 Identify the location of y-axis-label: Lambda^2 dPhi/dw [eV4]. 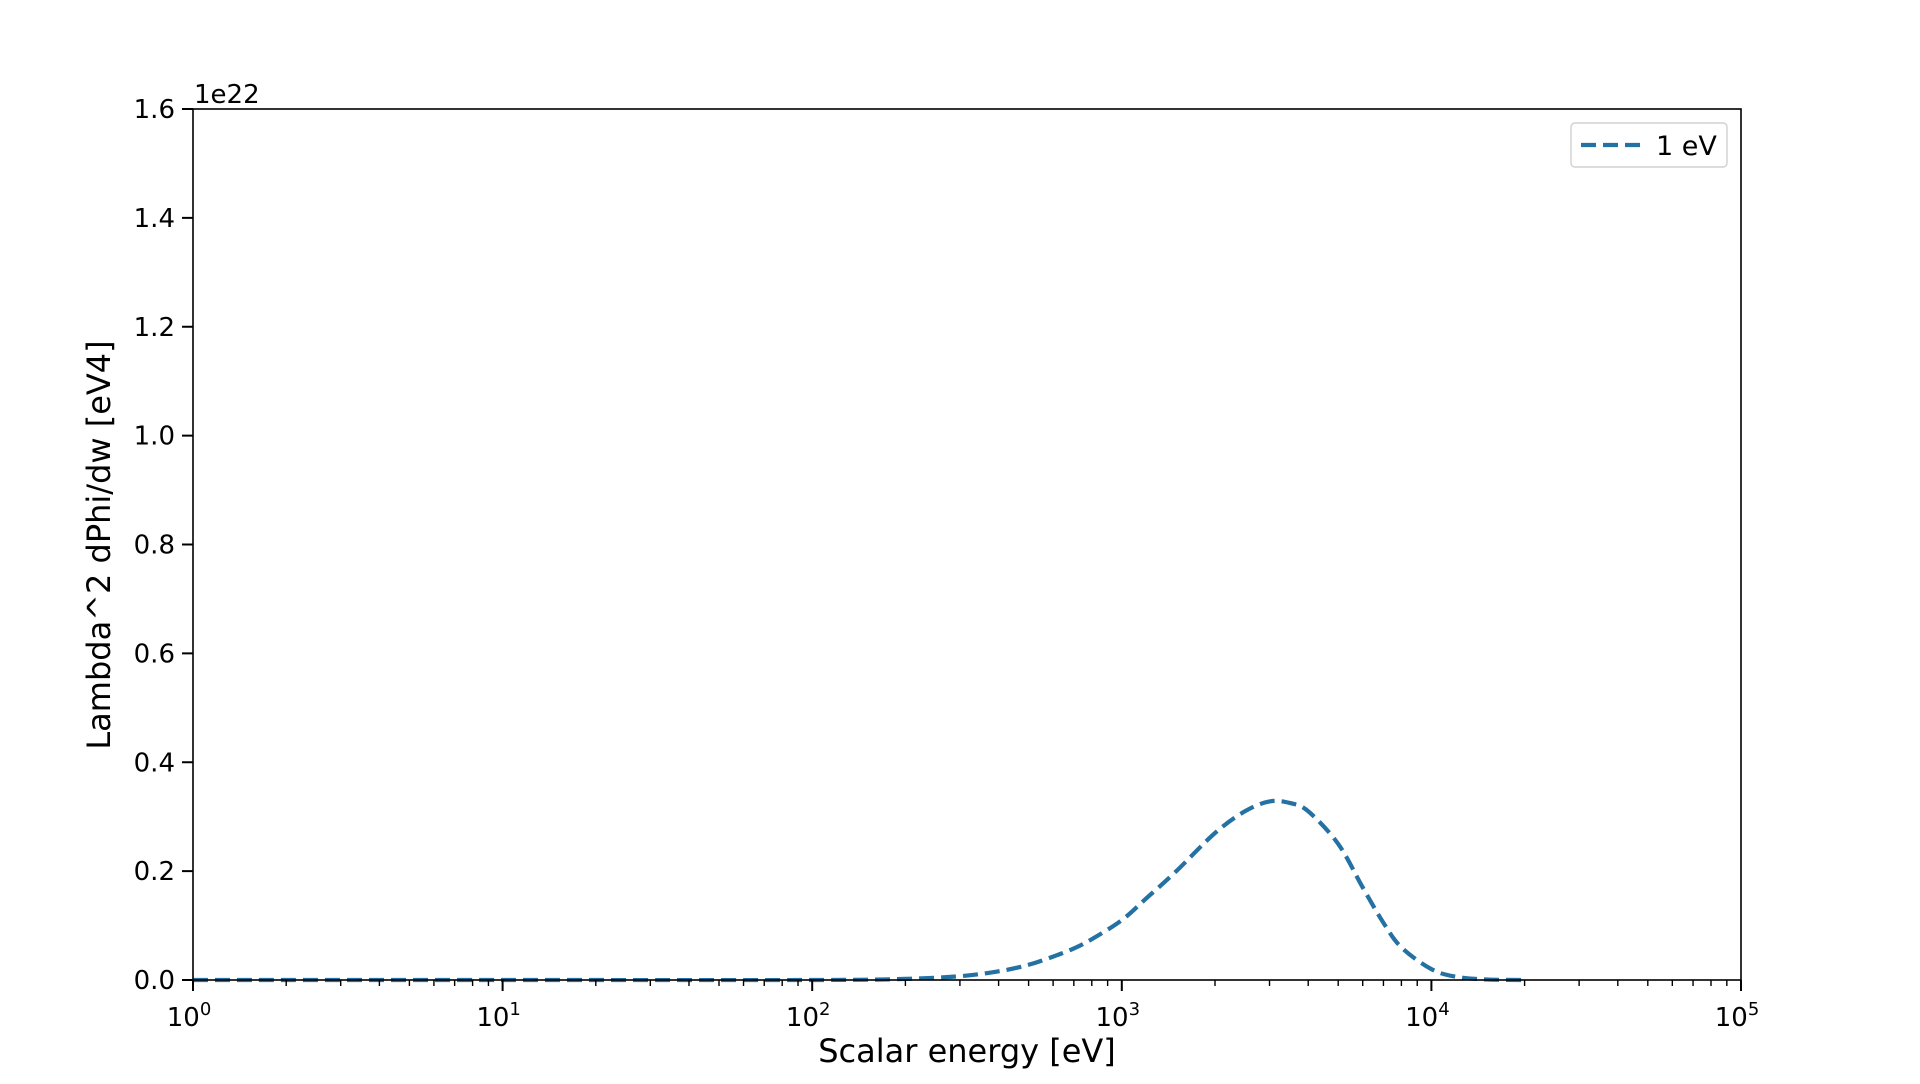
(99, 544).